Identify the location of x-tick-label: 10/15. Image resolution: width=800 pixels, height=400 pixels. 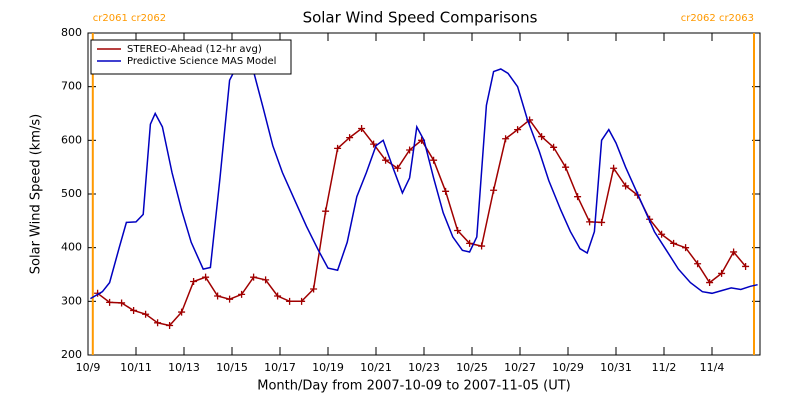
(232, 367).